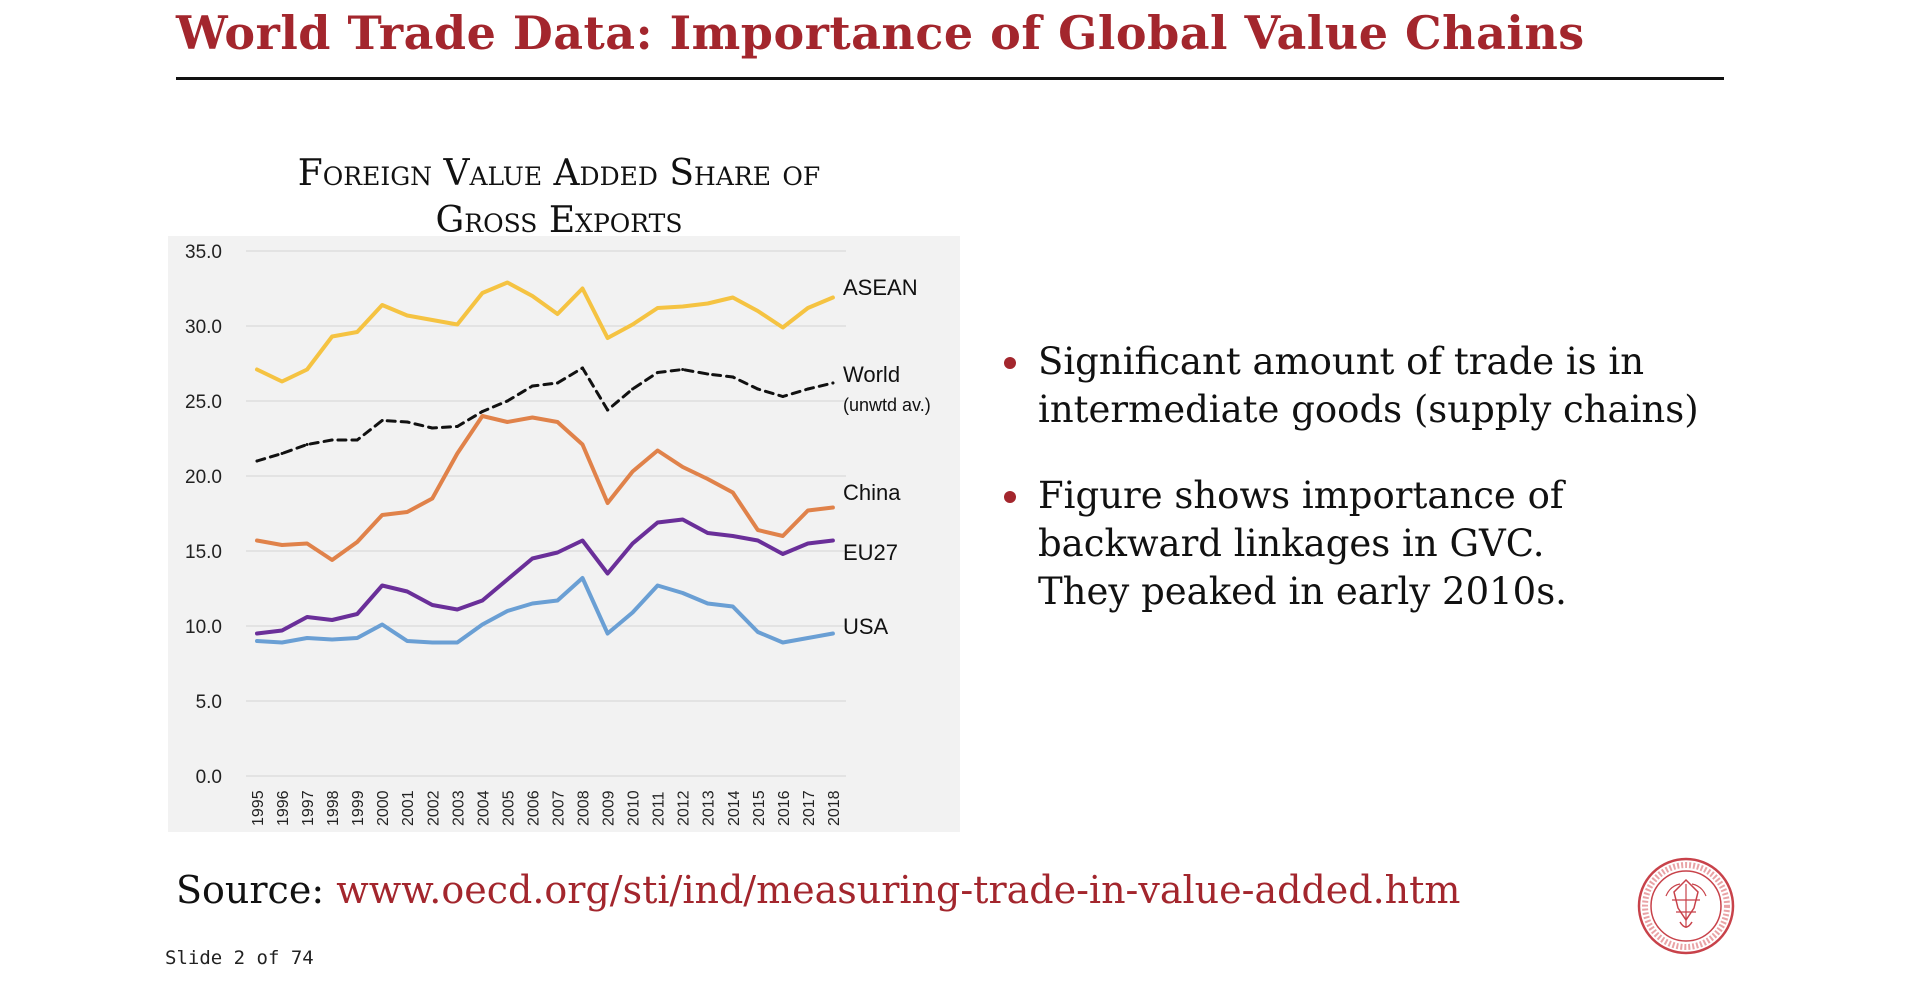 This screenshot has height=988, width=1924. Describe the element at coordinates (834, 808) in the screenshot. I see `x-tick-label: 2018` at that location.